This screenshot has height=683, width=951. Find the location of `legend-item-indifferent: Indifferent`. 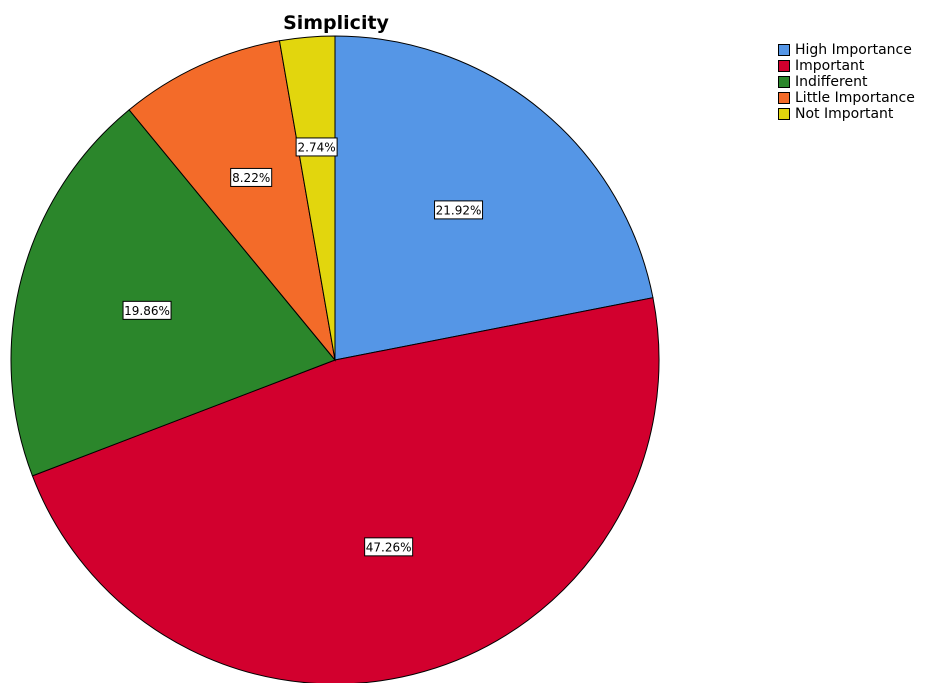

legend-item-indifferent: Indifferent is located at coordinates (846, 82).